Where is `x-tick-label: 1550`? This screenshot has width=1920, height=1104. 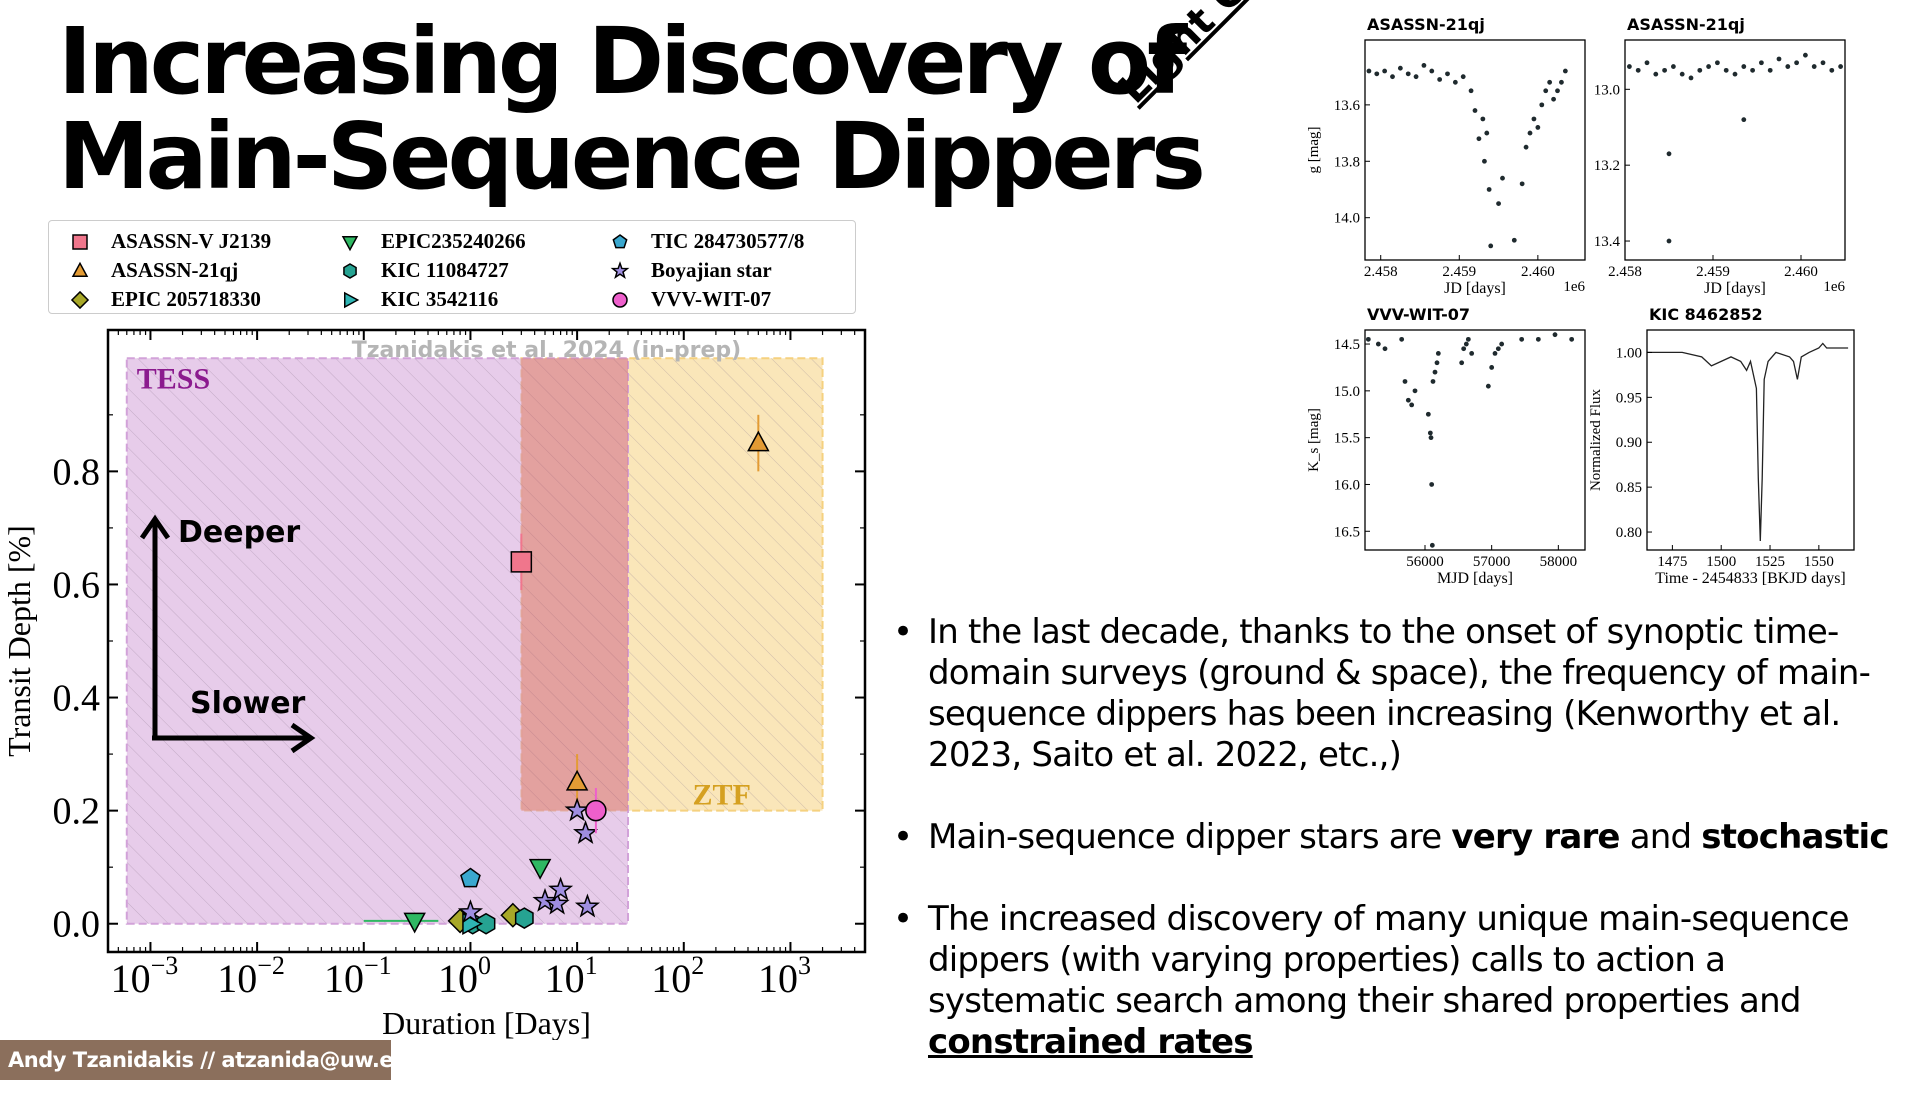 x-tick-label: 1550 is located at coordinates (1819, 562).